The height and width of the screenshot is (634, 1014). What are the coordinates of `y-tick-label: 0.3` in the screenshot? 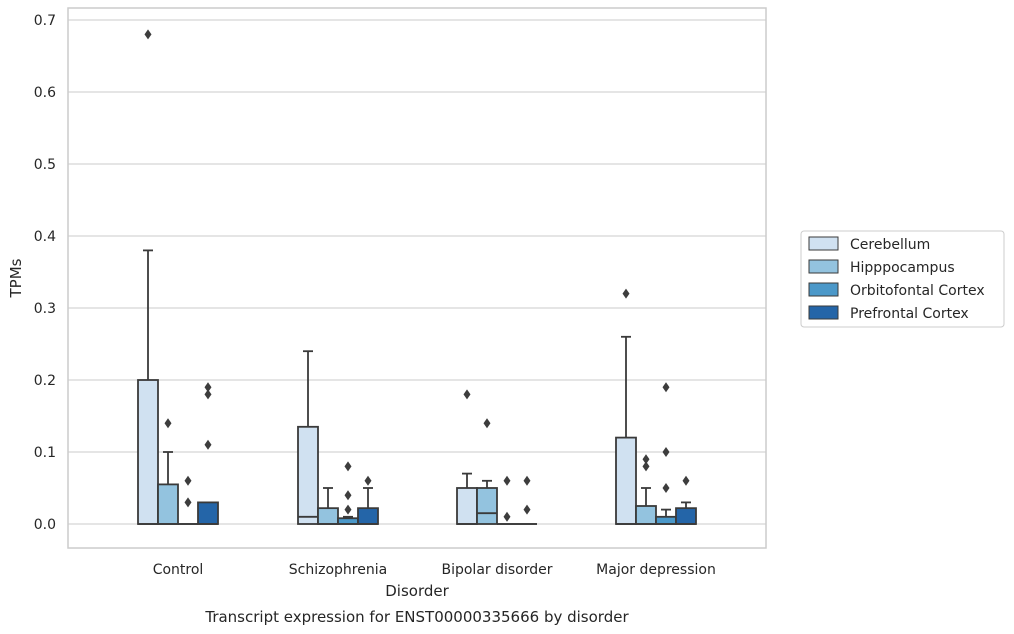 It's located at (45, 309).